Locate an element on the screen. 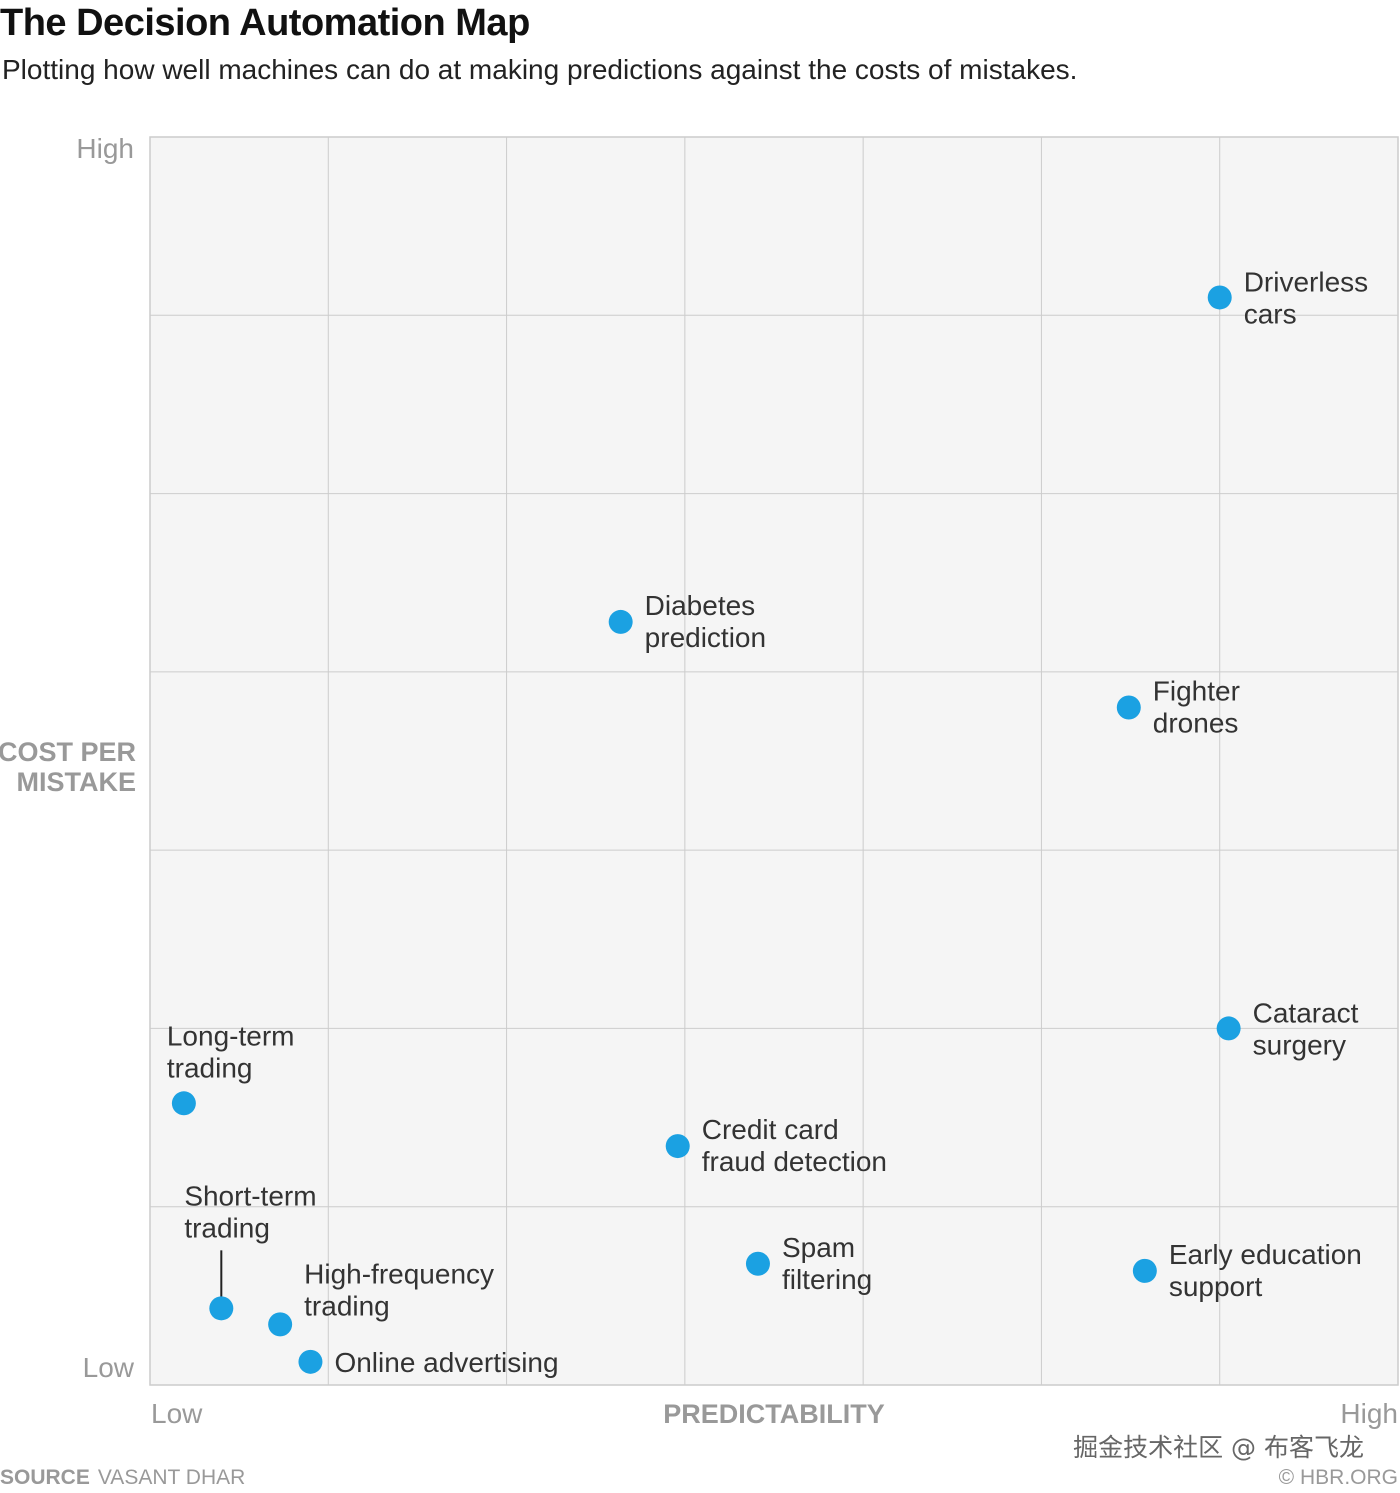 The image size is (1400, 1493). point-label: fraud detection is located at coordinates (794, 1161).